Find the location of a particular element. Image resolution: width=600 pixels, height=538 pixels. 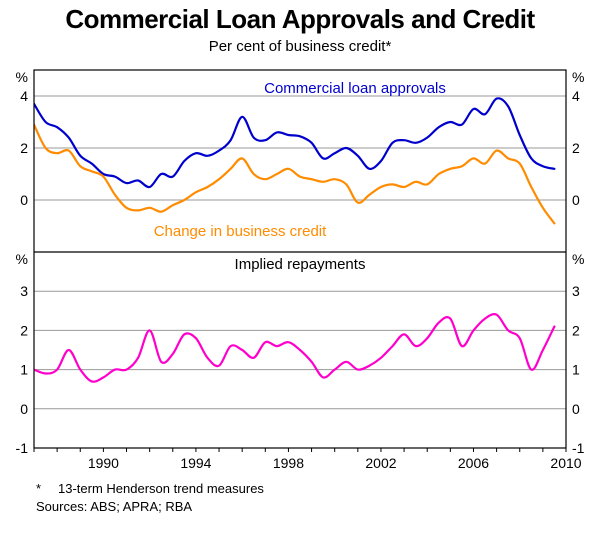

footnote: * 13-term Henderson trend measures is located at coordinates (150, 488).